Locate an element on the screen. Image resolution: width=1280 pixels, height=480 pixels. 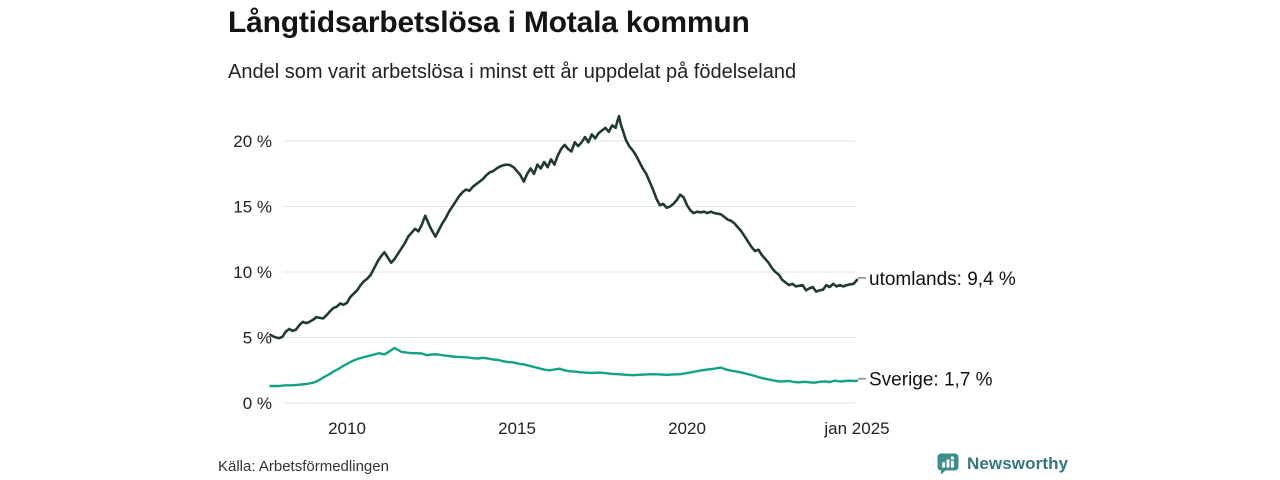
series-line-sverige is located at coordinates (564, 367).